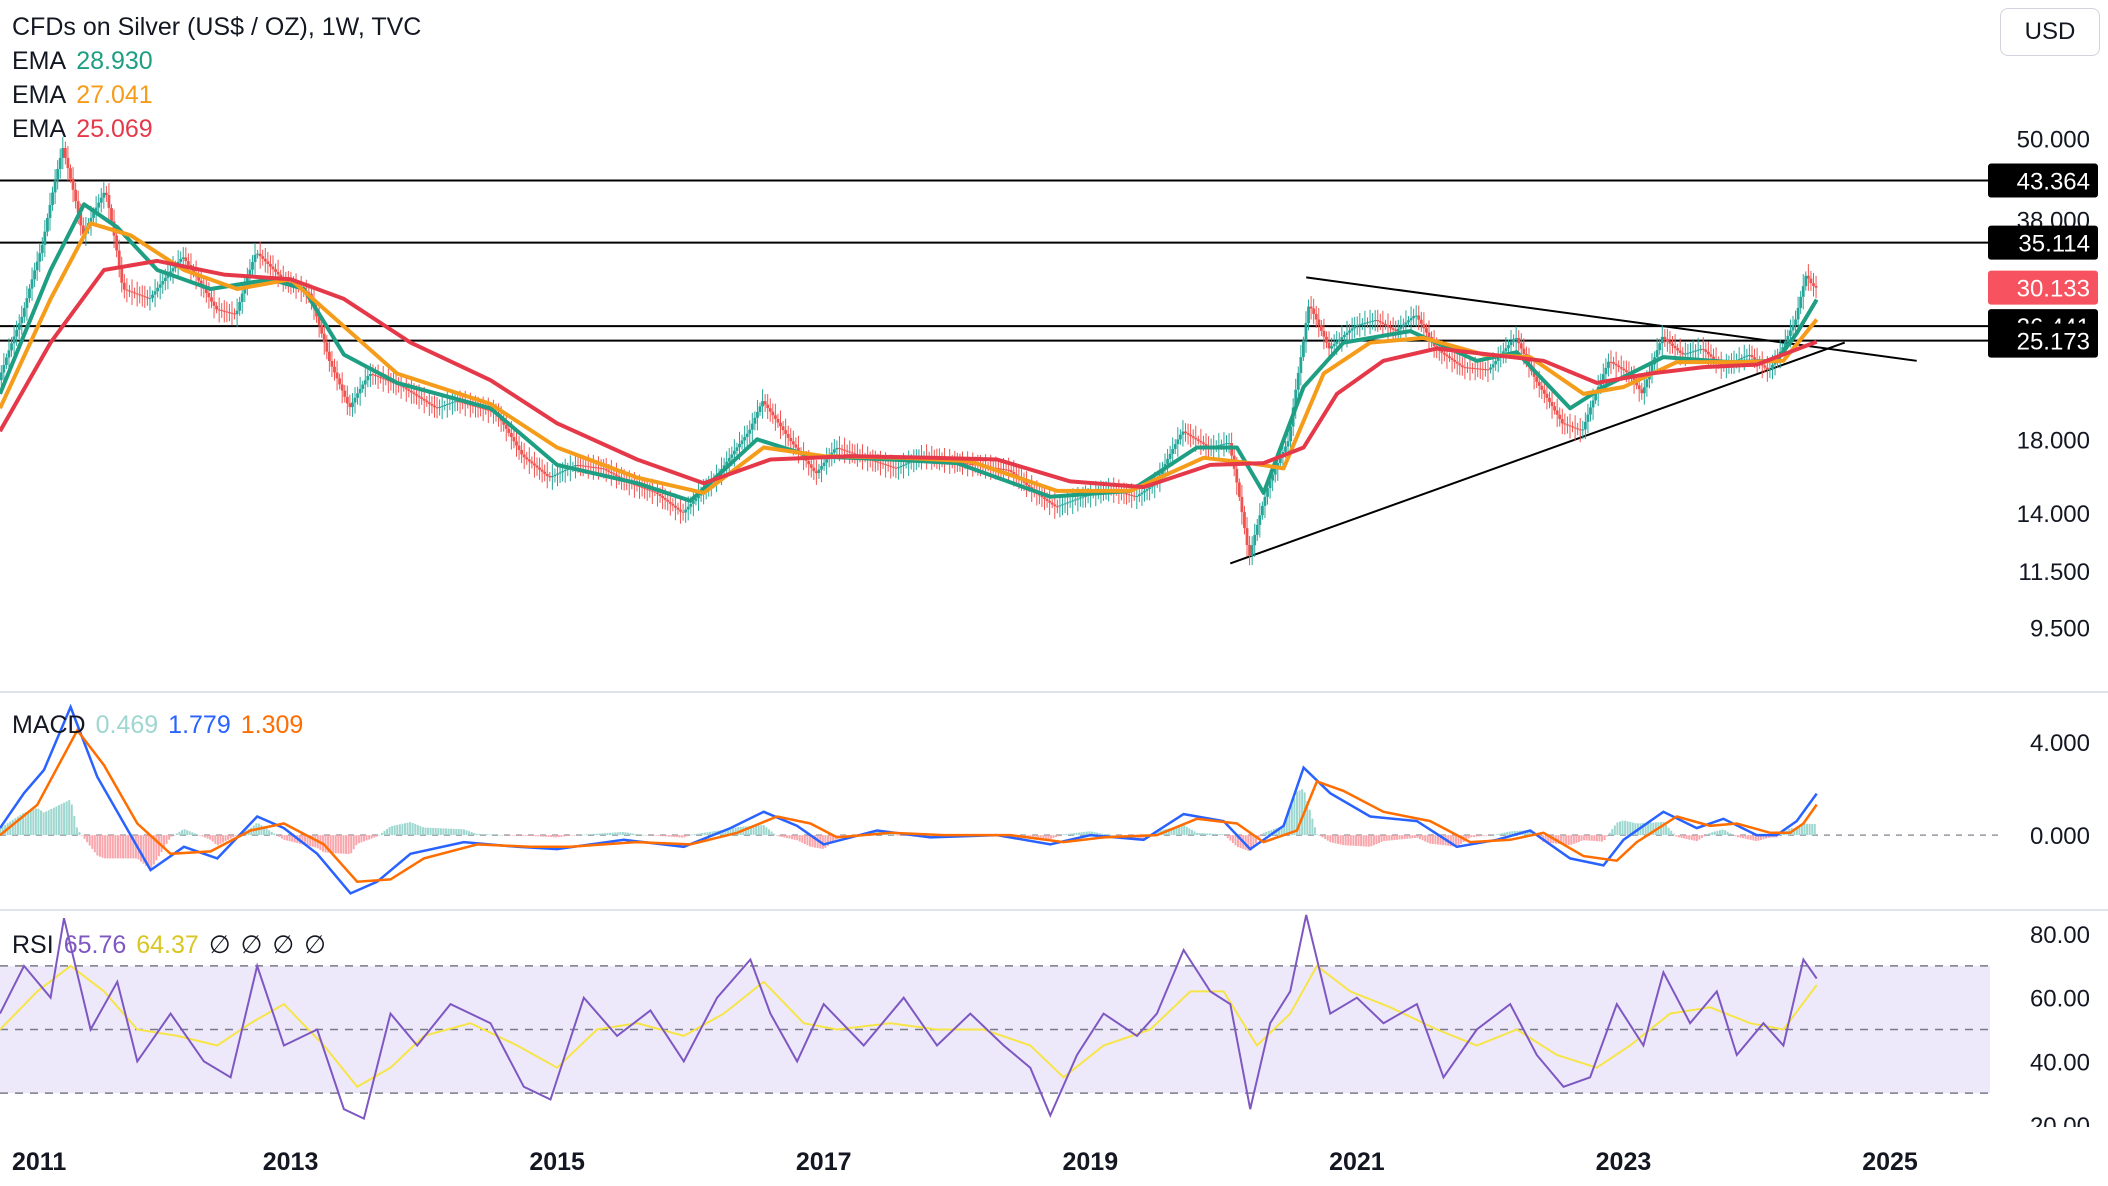  Describe the element at coordinates (1611, 319) in the screenshot. I see `trendline-upper` at that location.